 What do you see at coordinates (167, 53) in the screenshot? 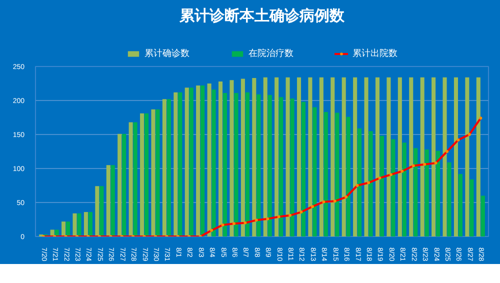
I see `legend-label: 累计确诊数` at bounding box center [167, 53].